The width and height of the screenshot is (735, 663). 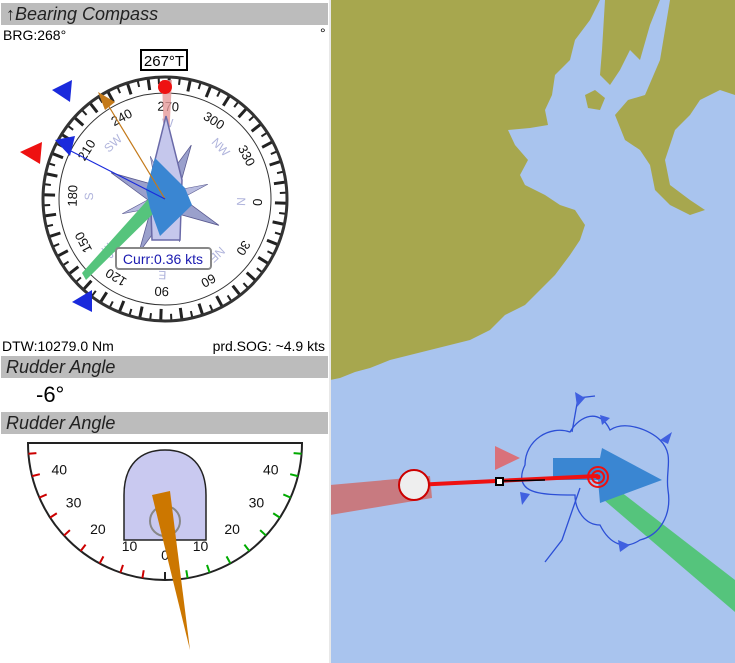 I want to click on compass-cardinal-label: NW, so click(x=221, y=147).